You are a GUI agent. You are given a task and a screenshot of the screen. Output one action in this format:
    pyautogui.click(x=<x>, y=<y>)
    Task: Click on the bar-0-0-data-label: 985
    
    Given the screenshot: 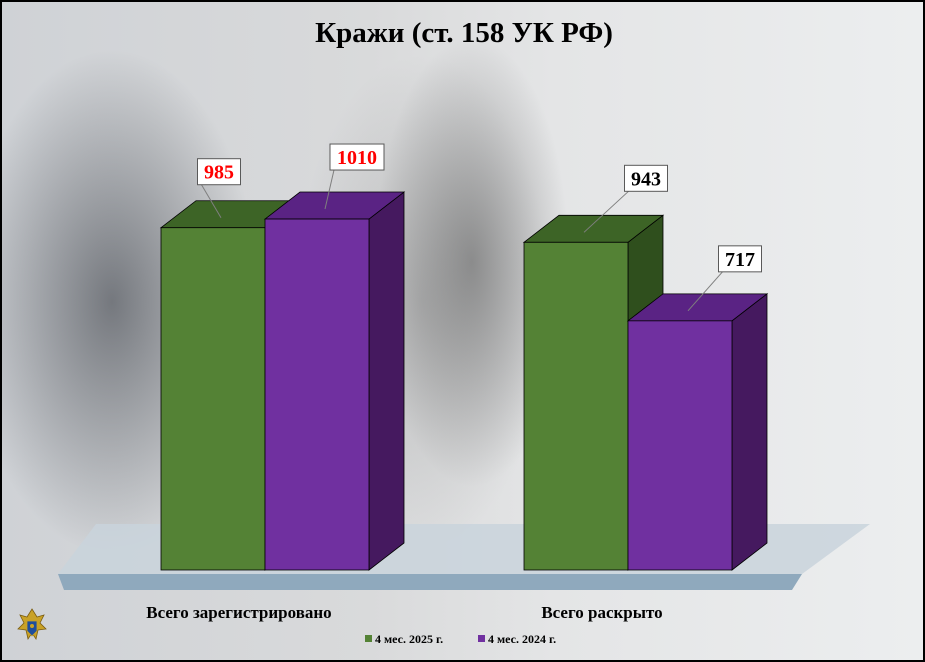 What is the action you would take?
    pyautogui.click(x=219, y=173)
    